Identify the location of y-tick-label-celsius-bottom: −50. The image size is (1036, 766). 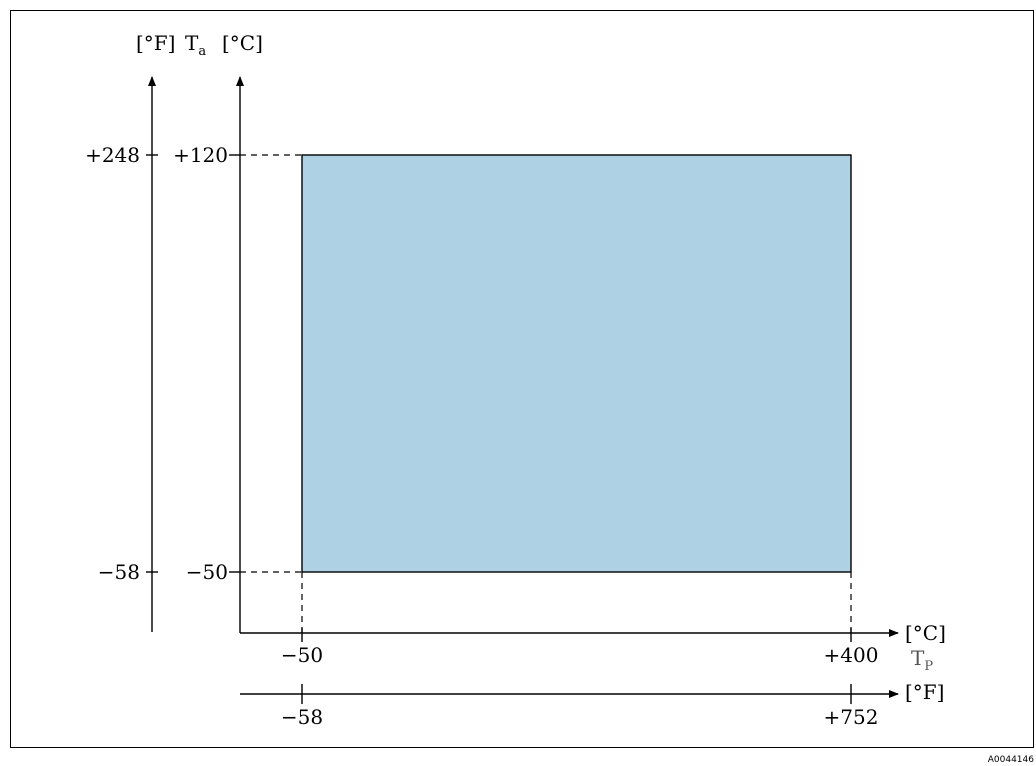
(207, 572).